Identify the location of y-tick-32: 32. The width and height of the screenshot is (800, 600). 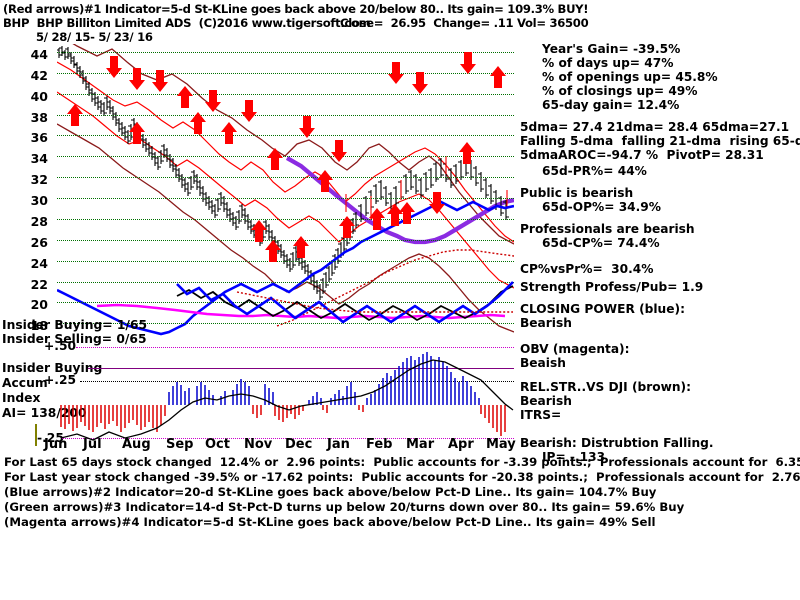
(39, 179).